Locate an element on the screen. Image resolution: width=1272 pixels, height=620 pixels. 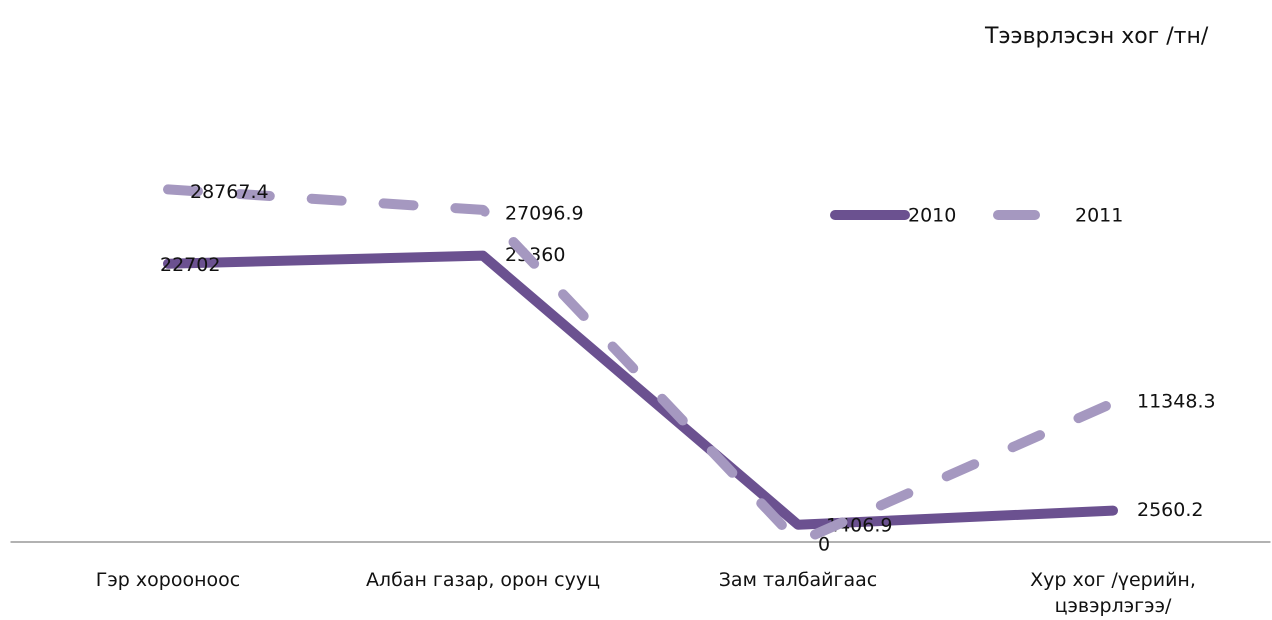
x-tick-label: Зам талбайгаас is located at coordinates (798, 580).